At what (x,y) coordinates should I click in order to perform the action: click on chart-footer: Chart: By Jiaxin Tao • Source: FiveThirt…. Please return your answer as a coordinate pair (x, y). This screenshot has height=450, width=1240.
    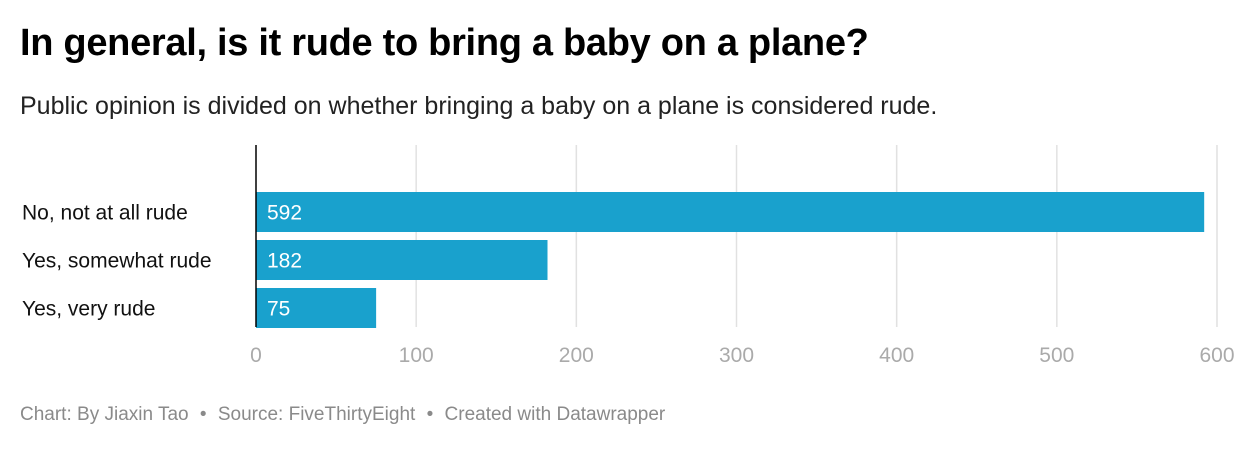
    Looking at the image, I should click on (342, 415).